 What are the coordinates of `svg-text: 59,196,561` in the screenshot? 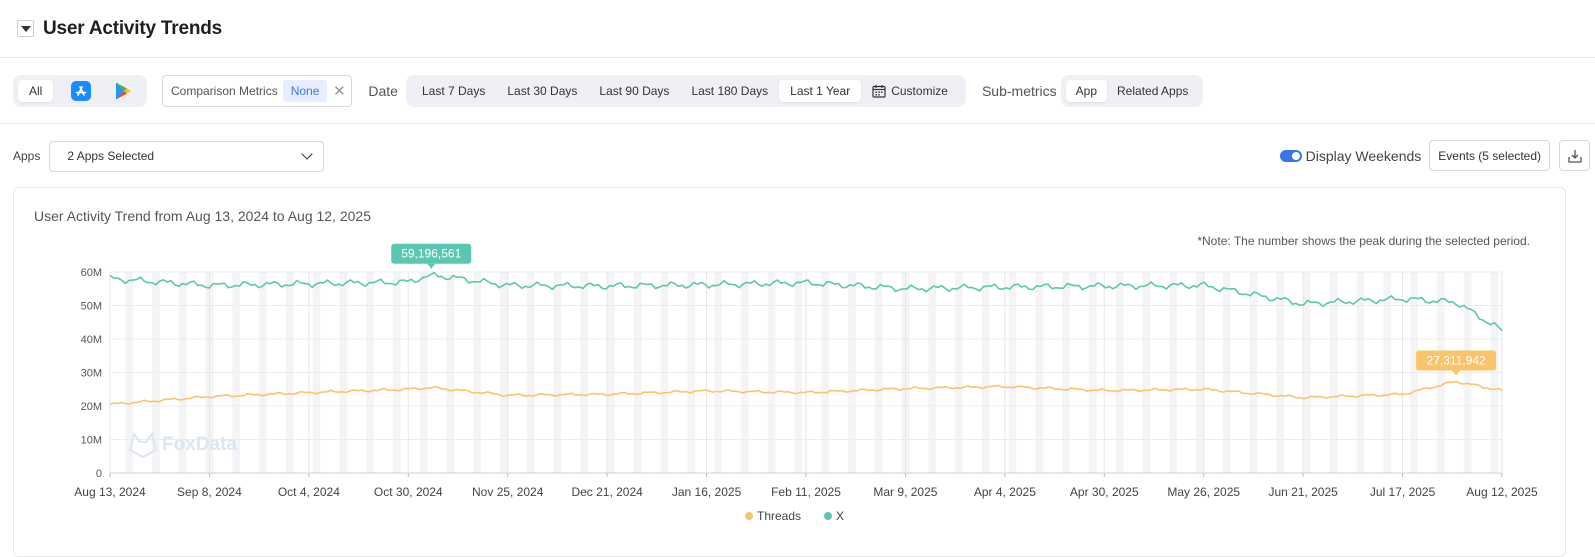 It's located at (431, 254).